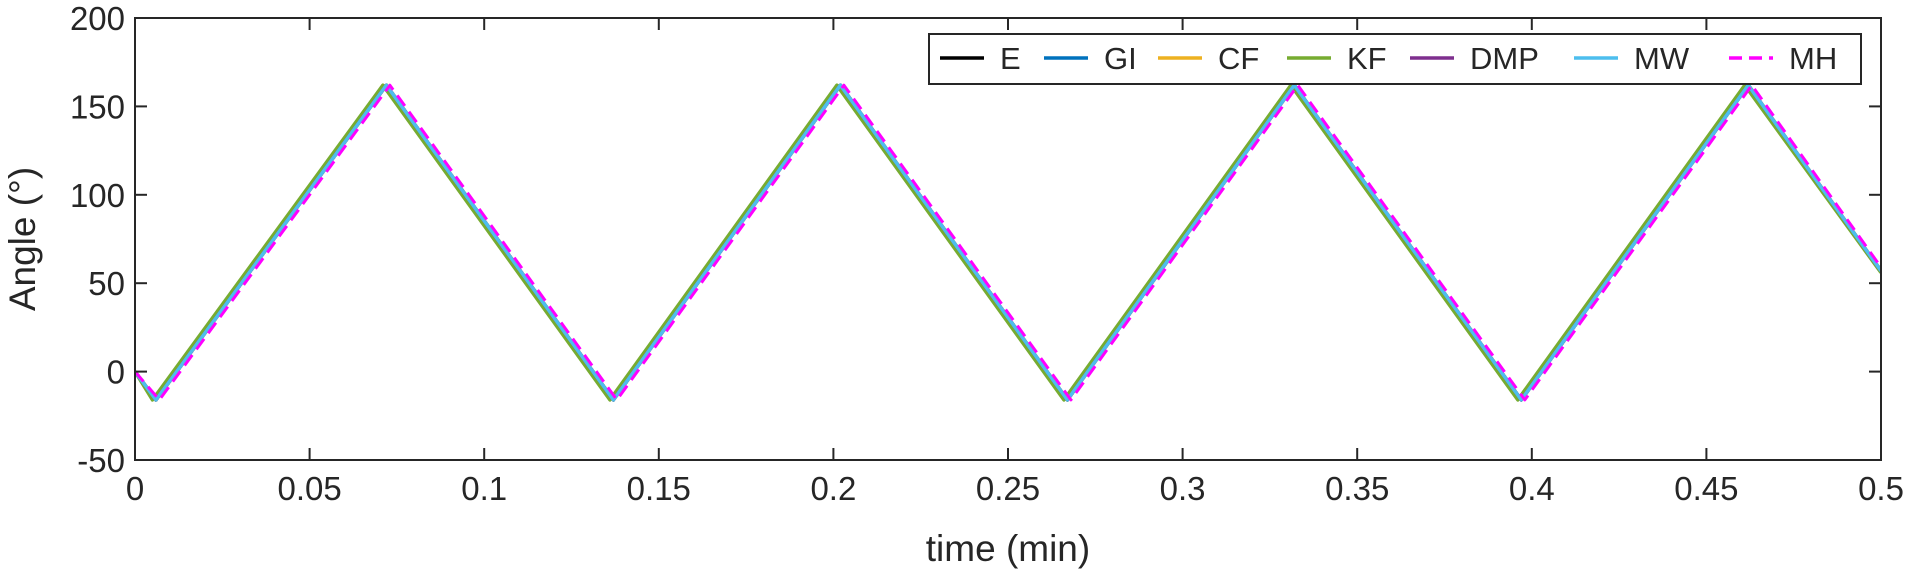 The height and width of the screenshot is (575, 1909). Describe the element at coordinates (1813, 58) in the screenshot. I see `legend-label-mh: MH` at that location.